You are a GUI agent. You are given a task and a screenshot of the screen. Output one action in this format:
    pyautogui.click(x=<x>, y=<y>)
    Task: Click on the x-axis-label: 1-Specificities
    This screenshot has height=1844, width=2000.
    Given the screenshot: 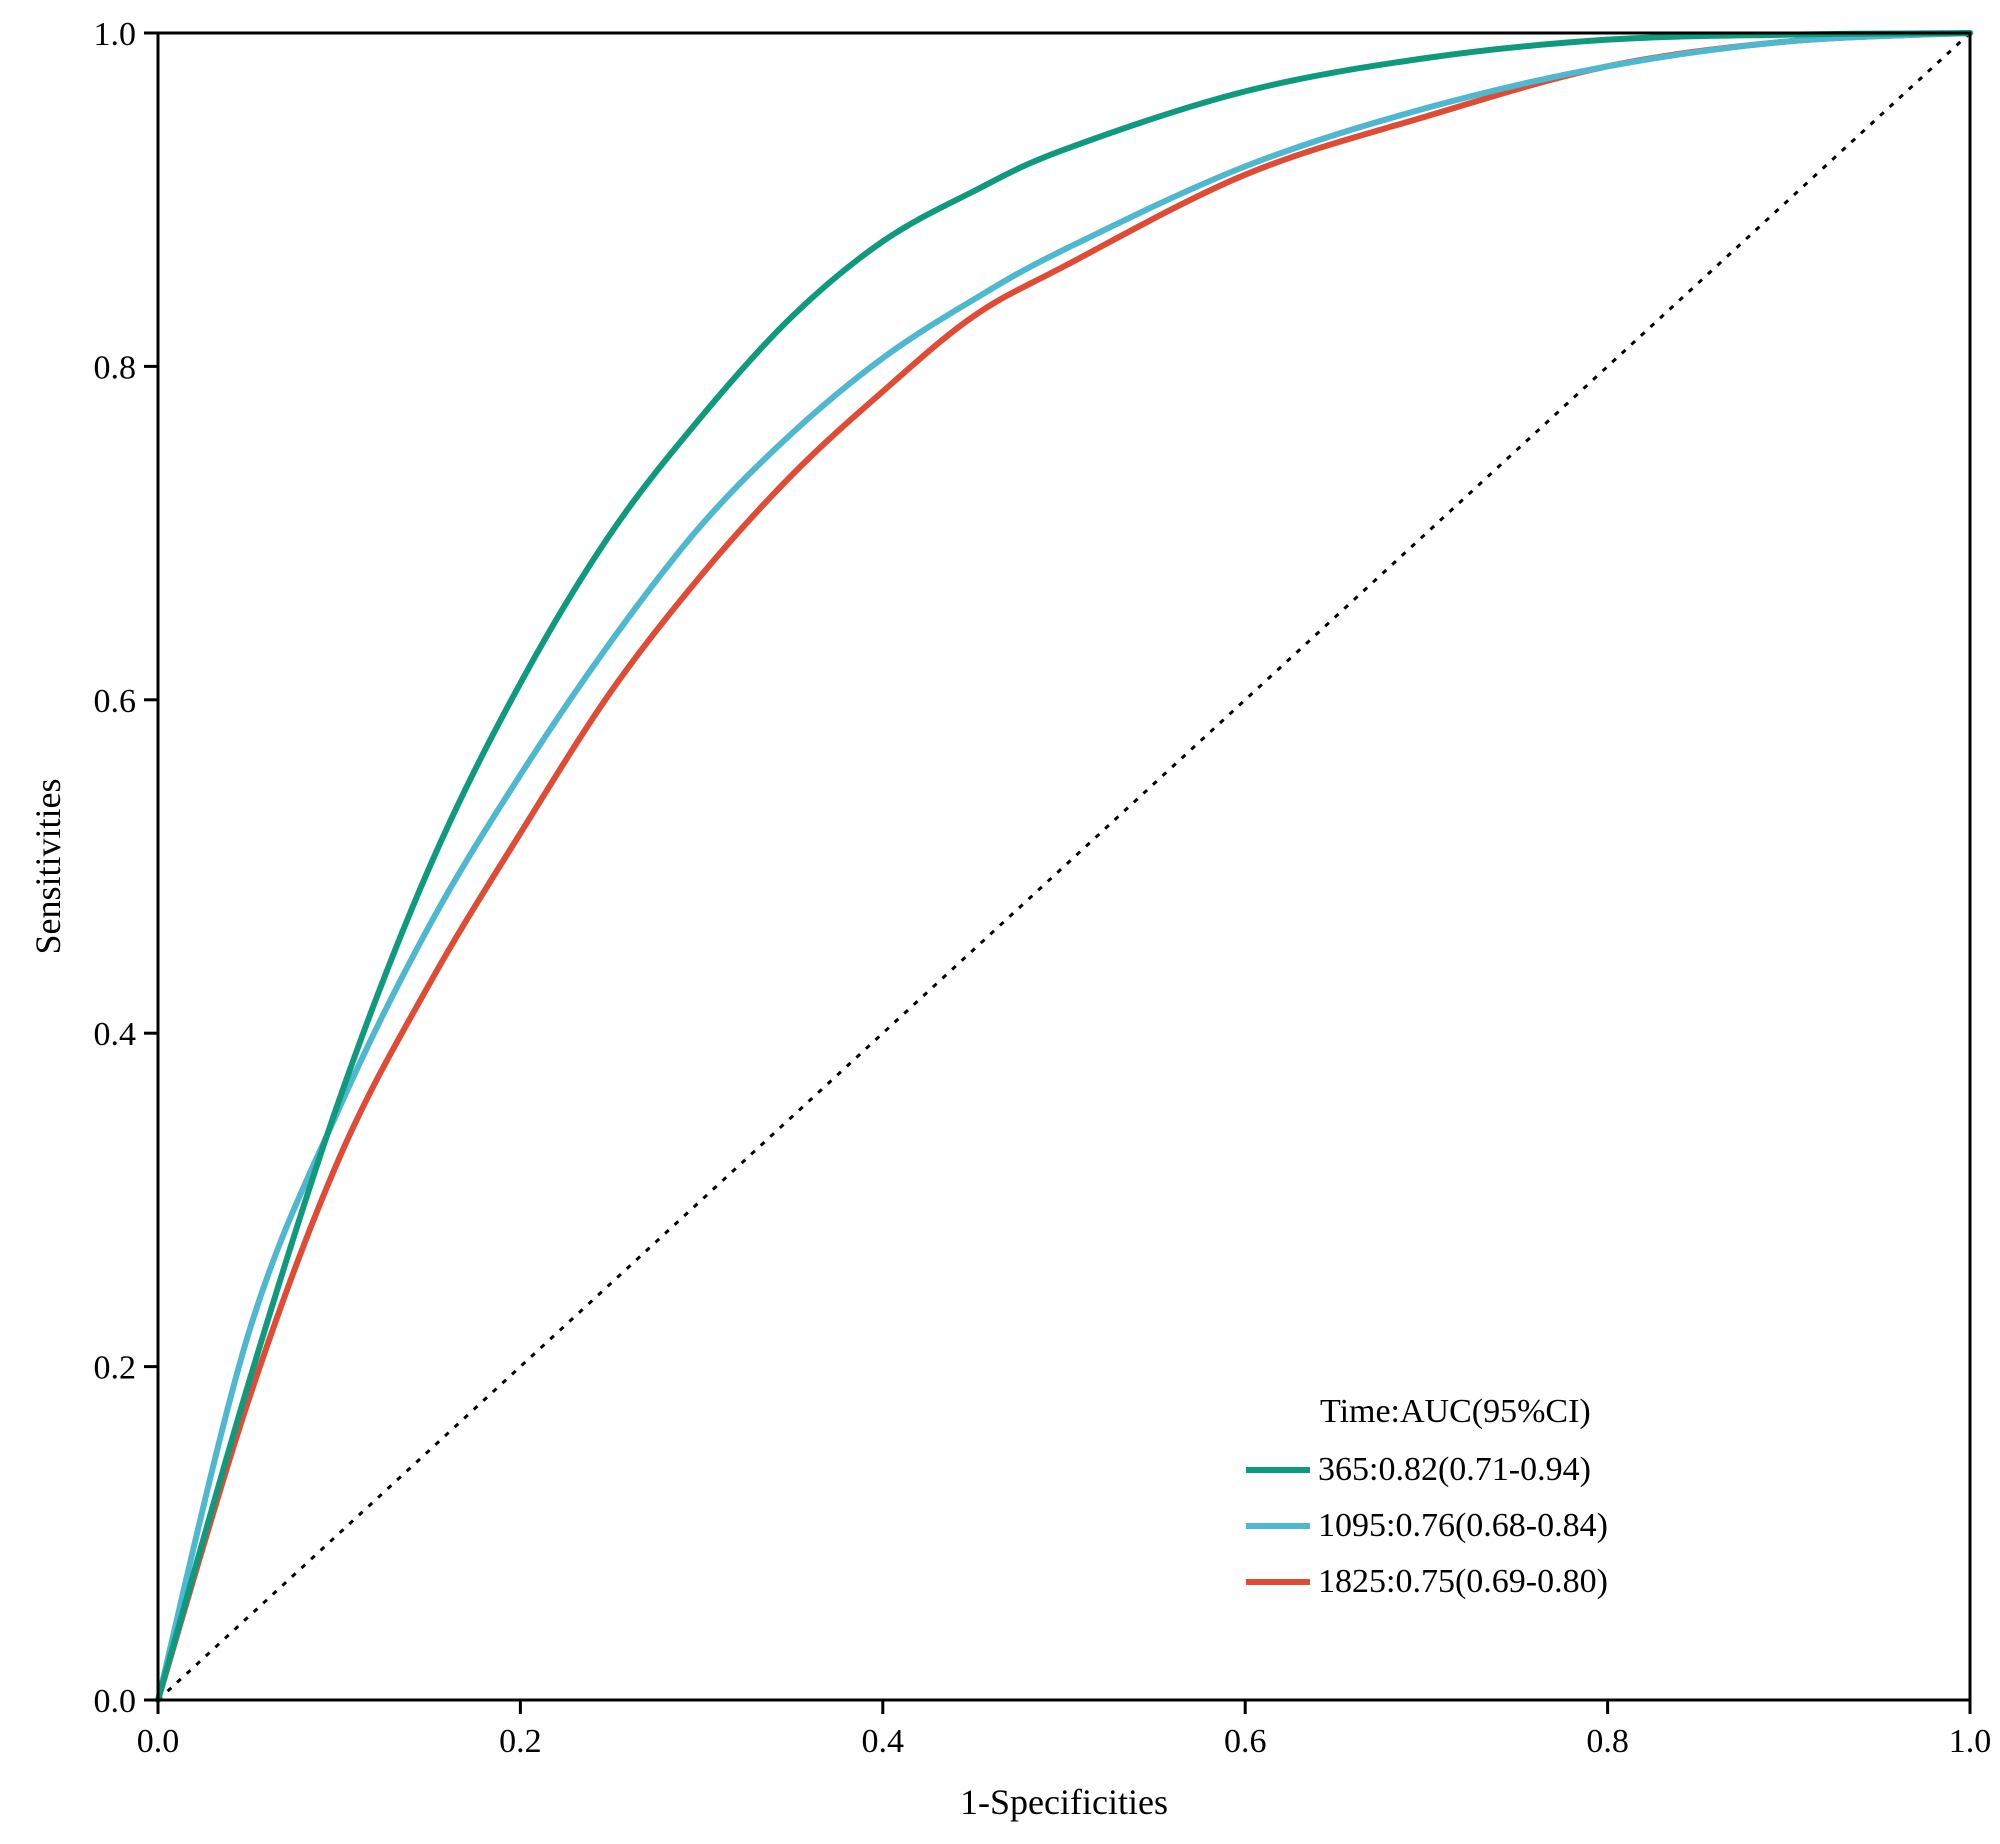 What is the action you would take?
    pyautogui.click(x=1064, y=1802)
    